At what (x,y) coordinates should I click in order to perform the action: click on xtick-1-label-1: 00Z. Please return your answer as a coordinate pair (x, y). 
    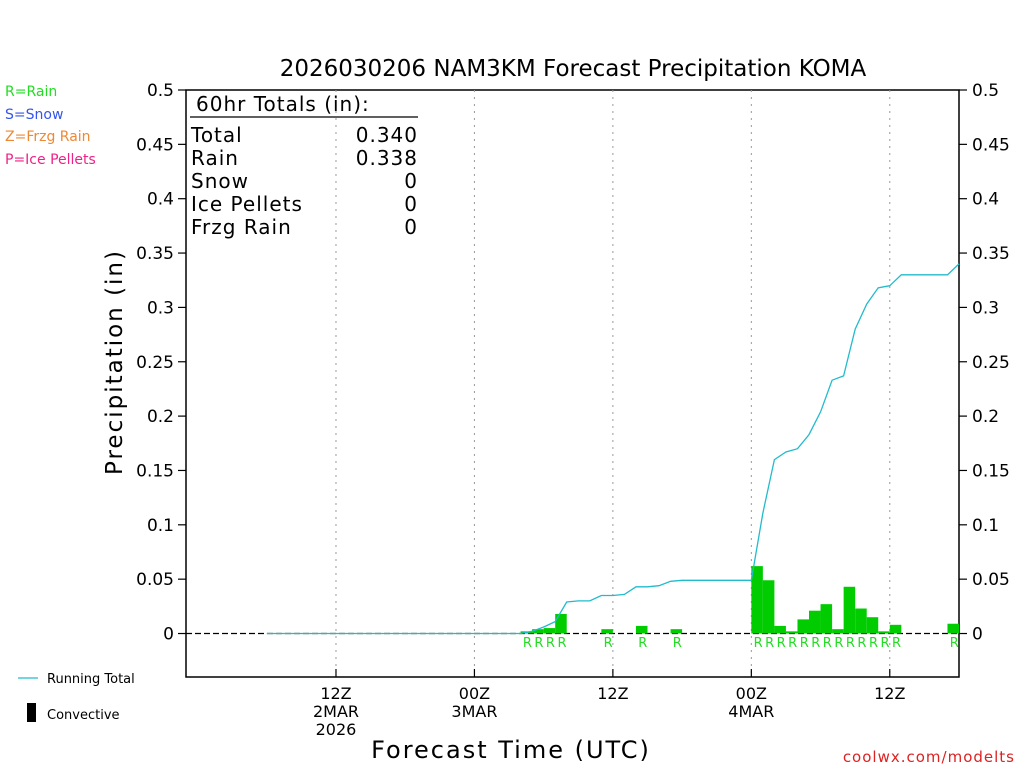
    Looking at the image, I should click on (474, 693).